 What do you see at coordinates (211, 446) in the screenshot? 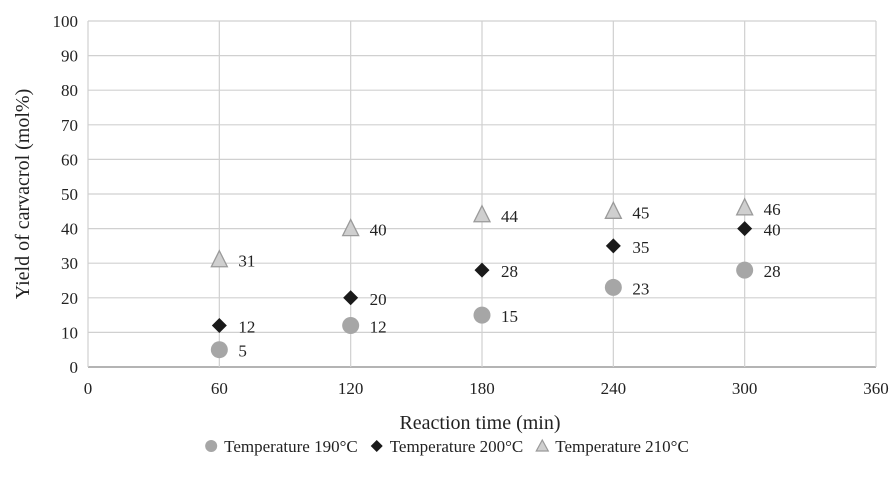
I see `legend-marker-circle` at bounding box center [211, 446].